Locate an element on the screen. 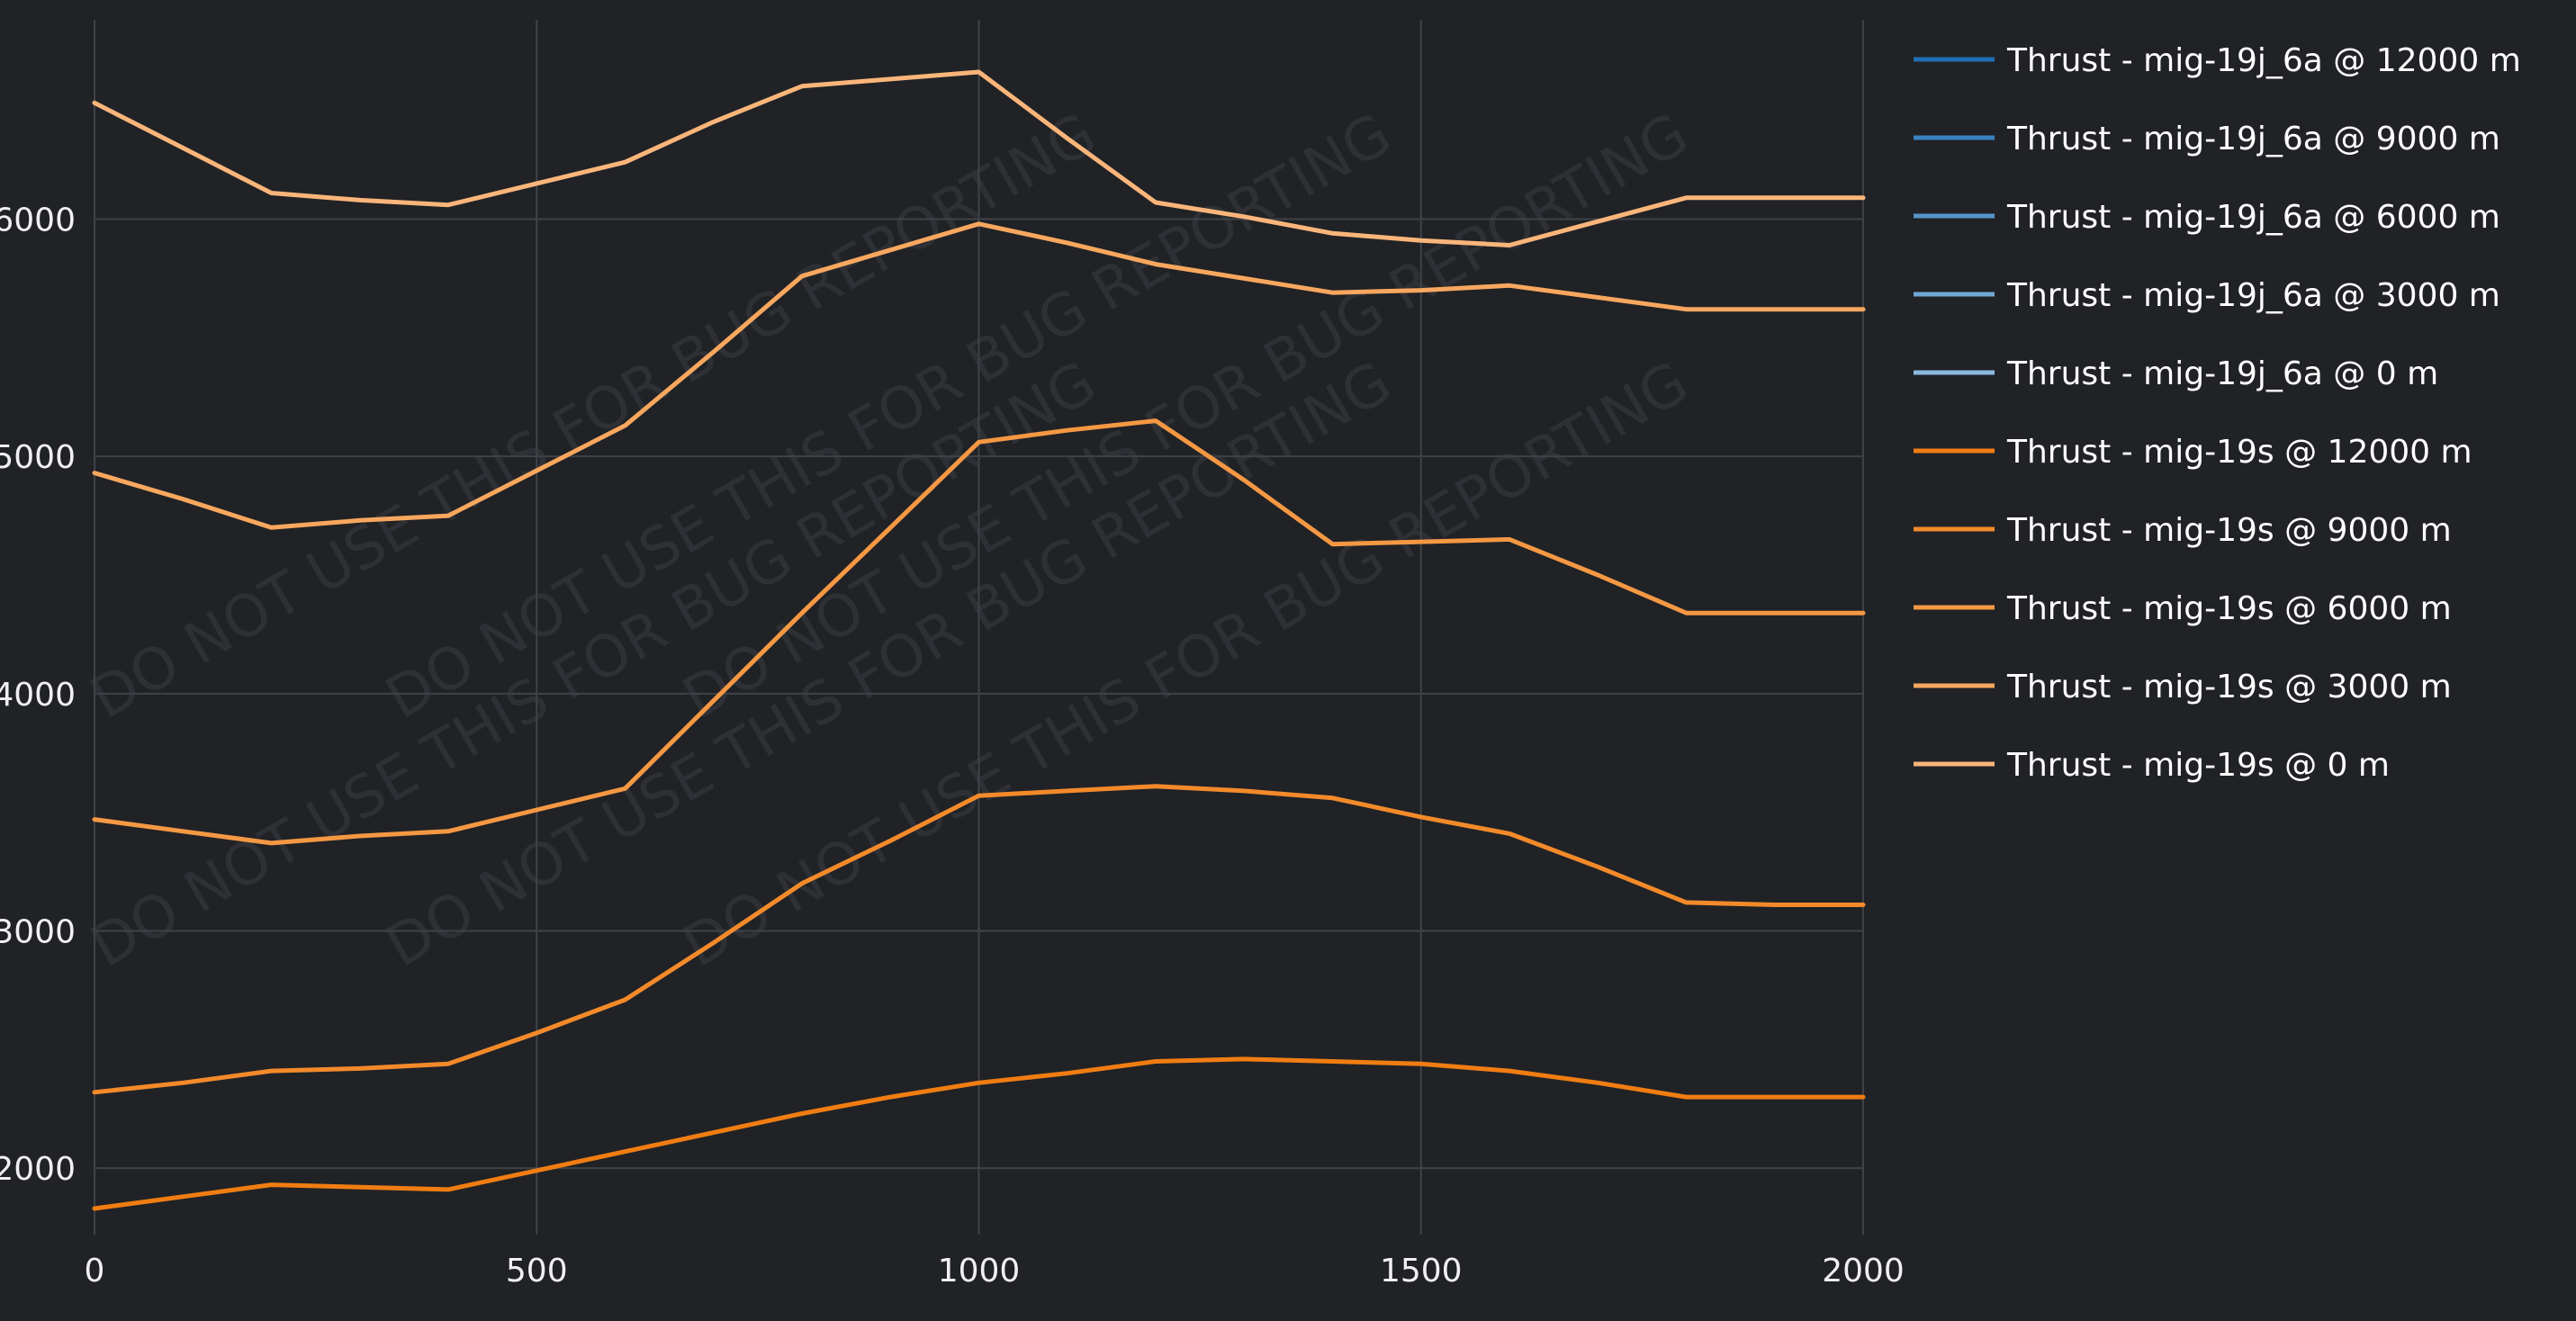 The image size is (2576, 1321). legend-label: Thrust - mig-19s @ 0 m is located at coordinates (2198, 765).